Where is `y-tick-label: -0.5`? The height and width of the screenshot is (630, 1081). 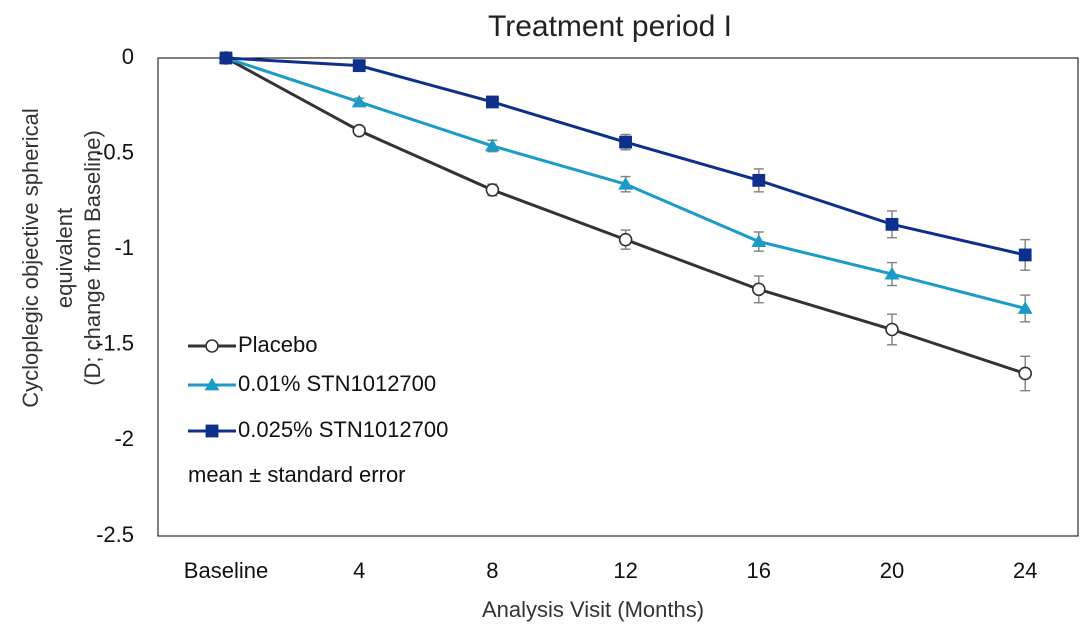 y-tick-label: -0.5 is located at coordinates (115, 151).